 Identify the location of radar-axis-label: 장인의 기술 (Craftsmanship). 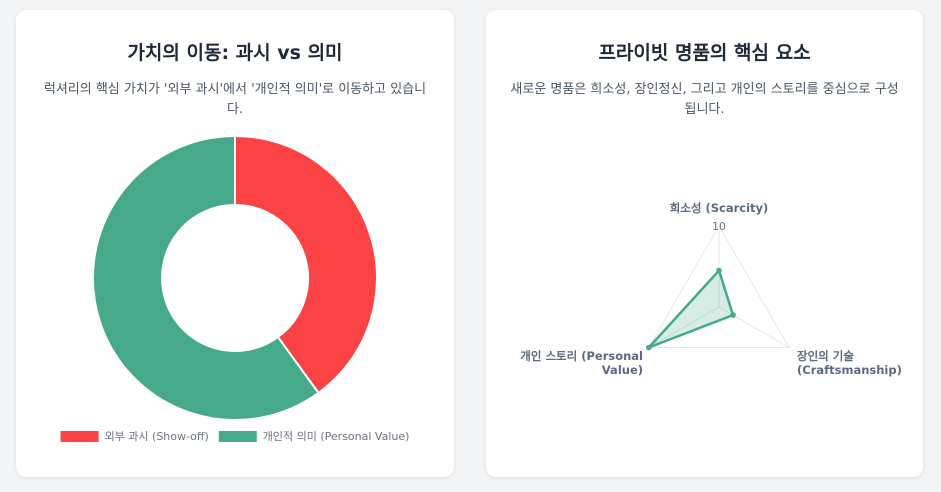
(849, 363).